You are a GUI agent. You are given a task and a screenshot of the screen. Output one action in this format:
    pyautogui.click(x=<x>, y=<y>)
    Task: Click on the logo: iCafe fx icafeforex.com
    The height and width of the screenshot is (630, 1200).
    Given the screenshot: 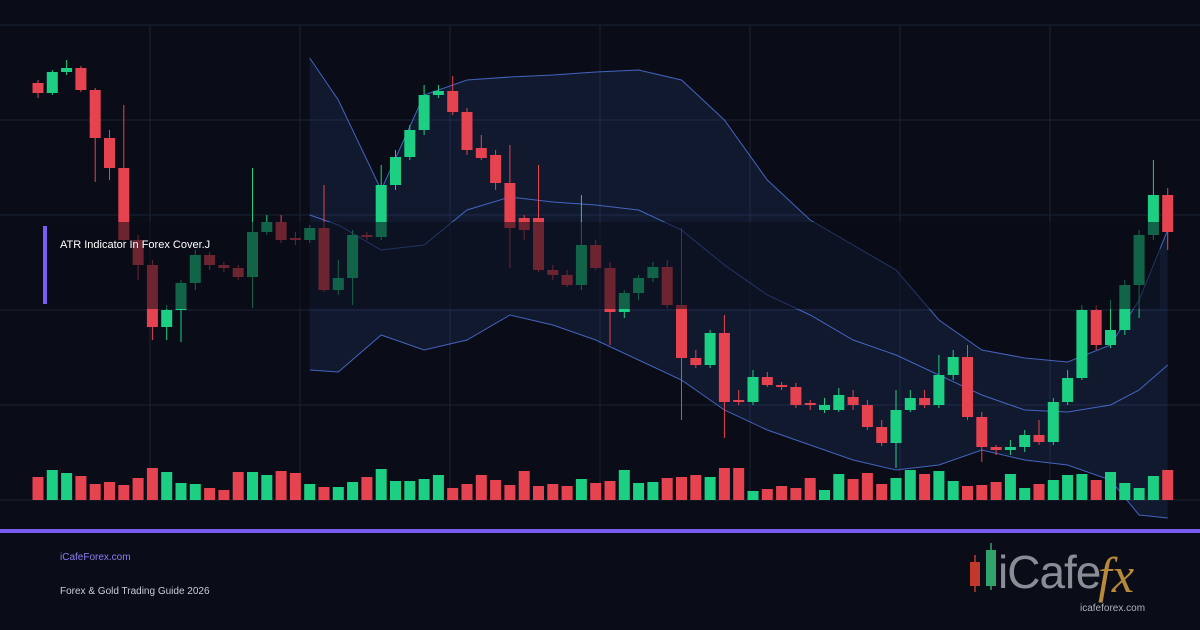 What is the action you would take?
    pyautogui.click(x=1057, y=578)
    